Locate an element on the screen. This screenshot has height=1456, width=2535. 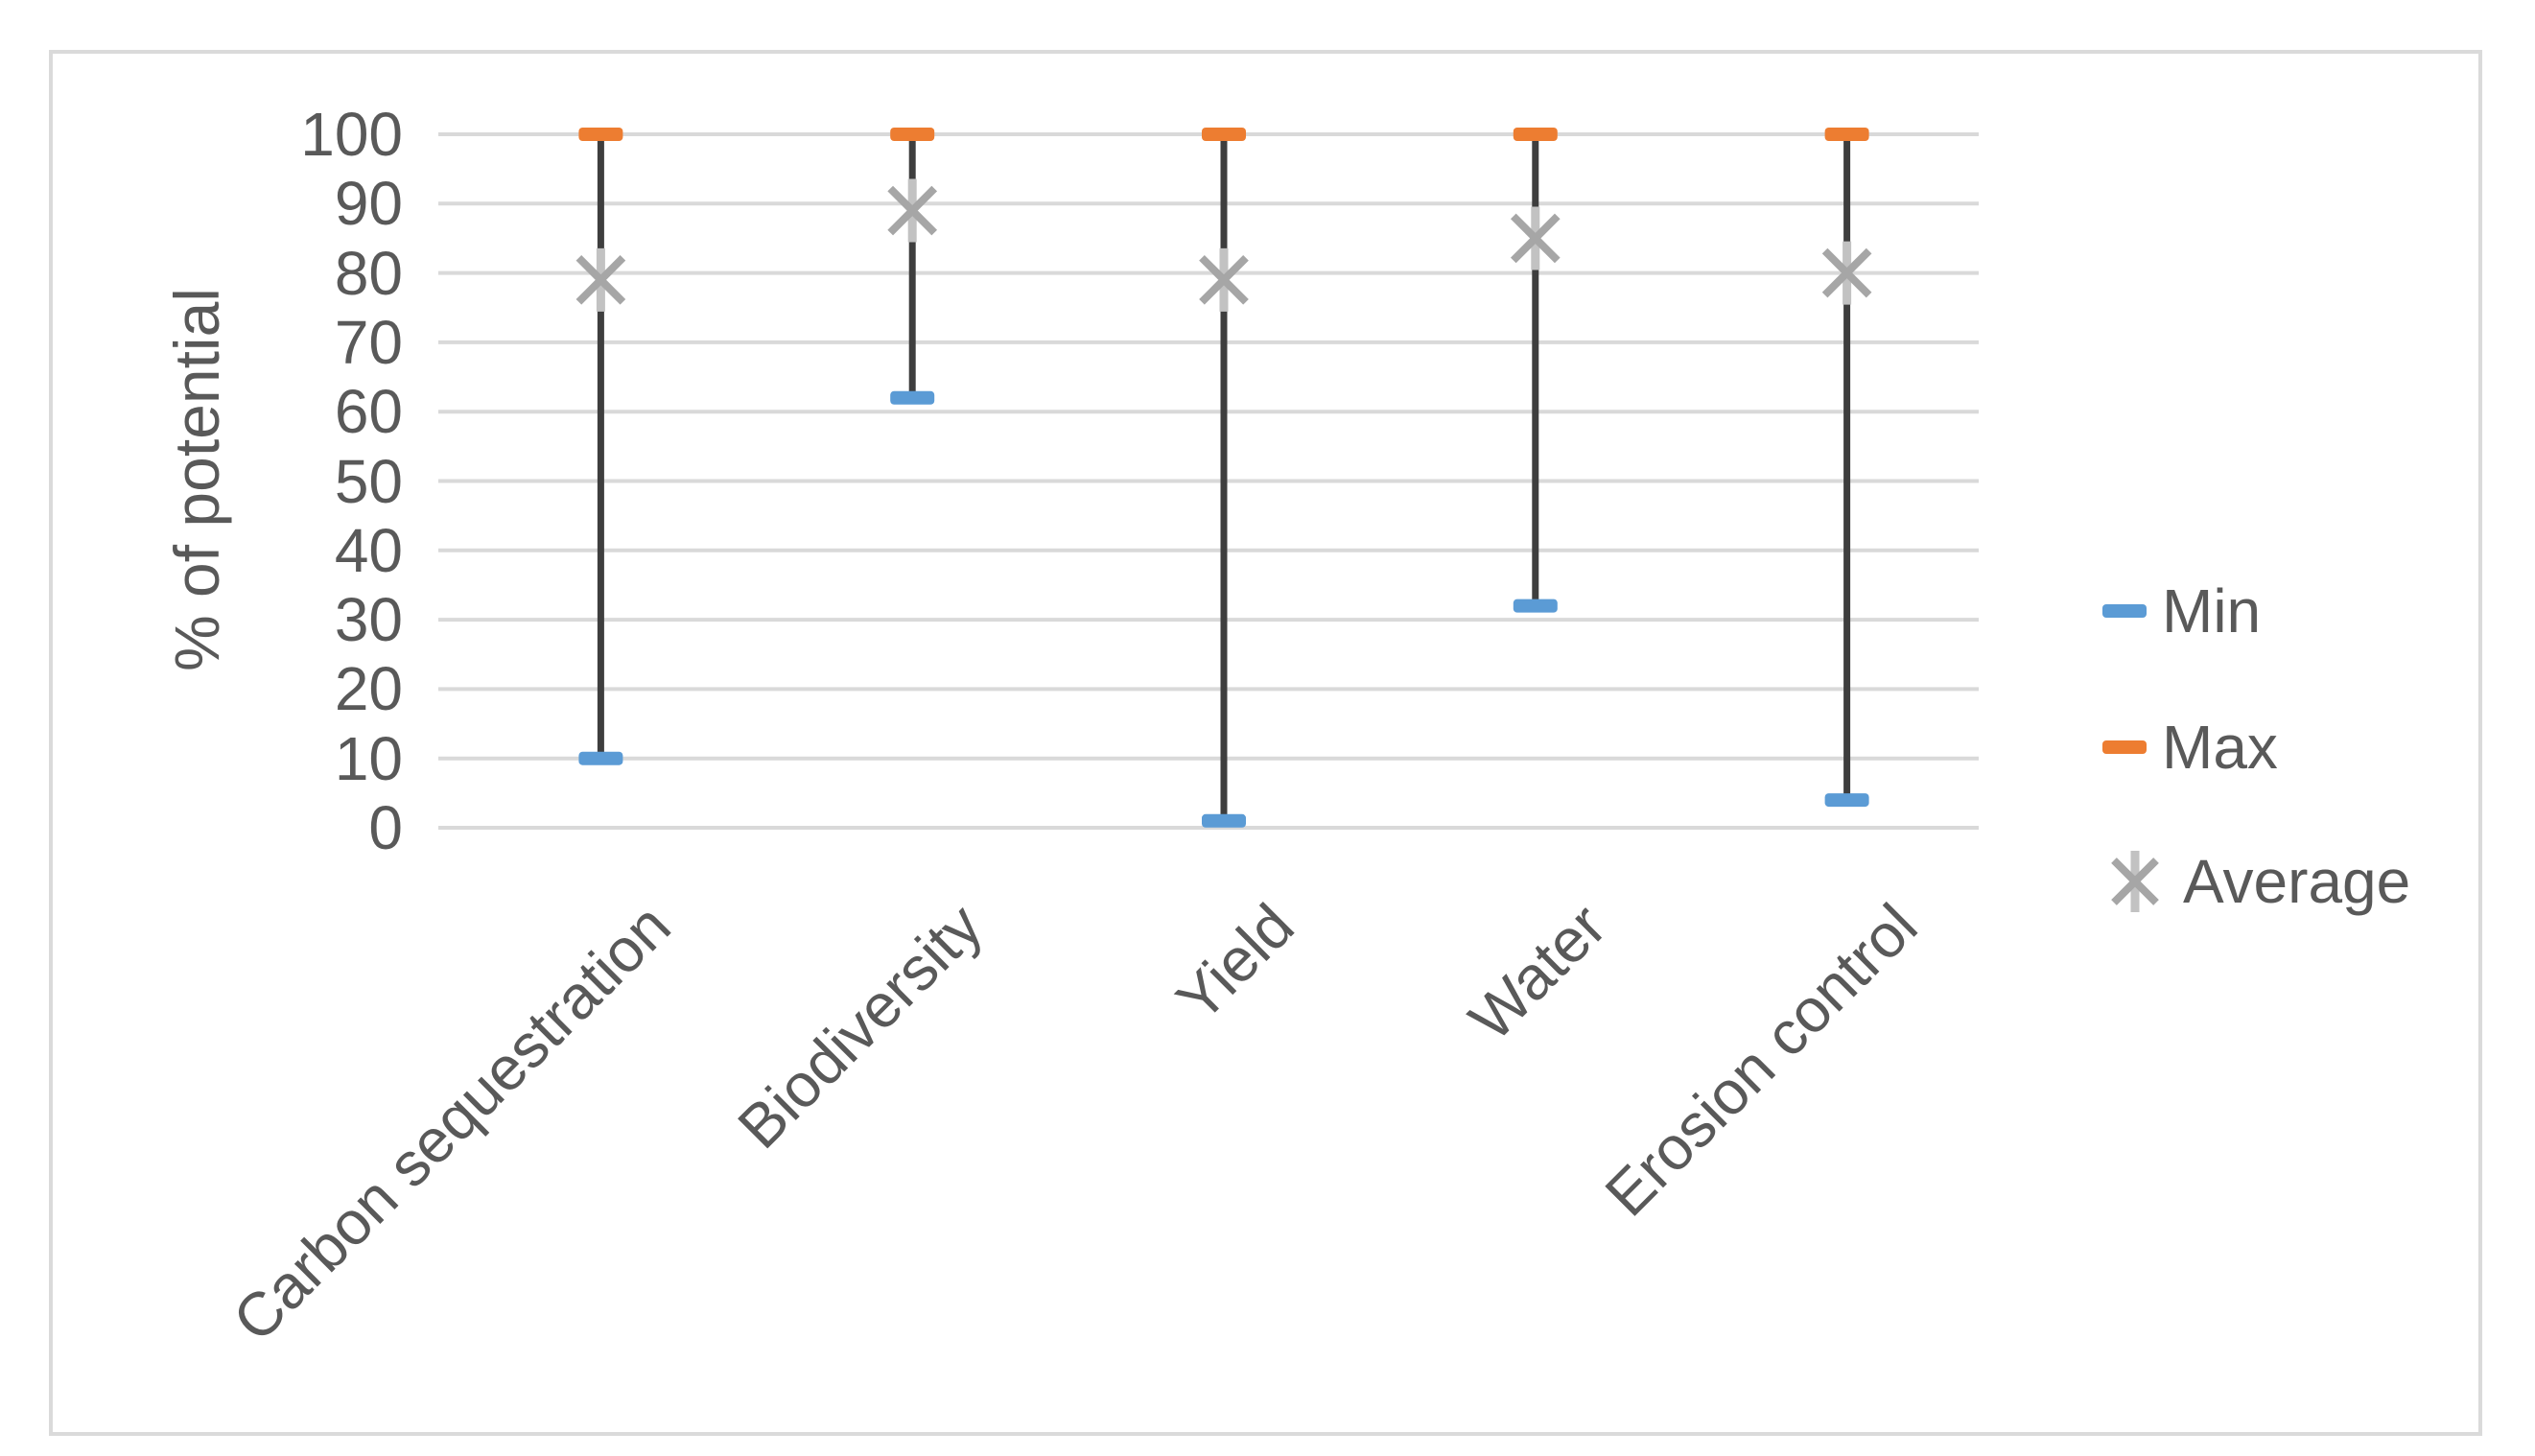
y-tick-label-50: 50 is located at coordinates (368, 481).